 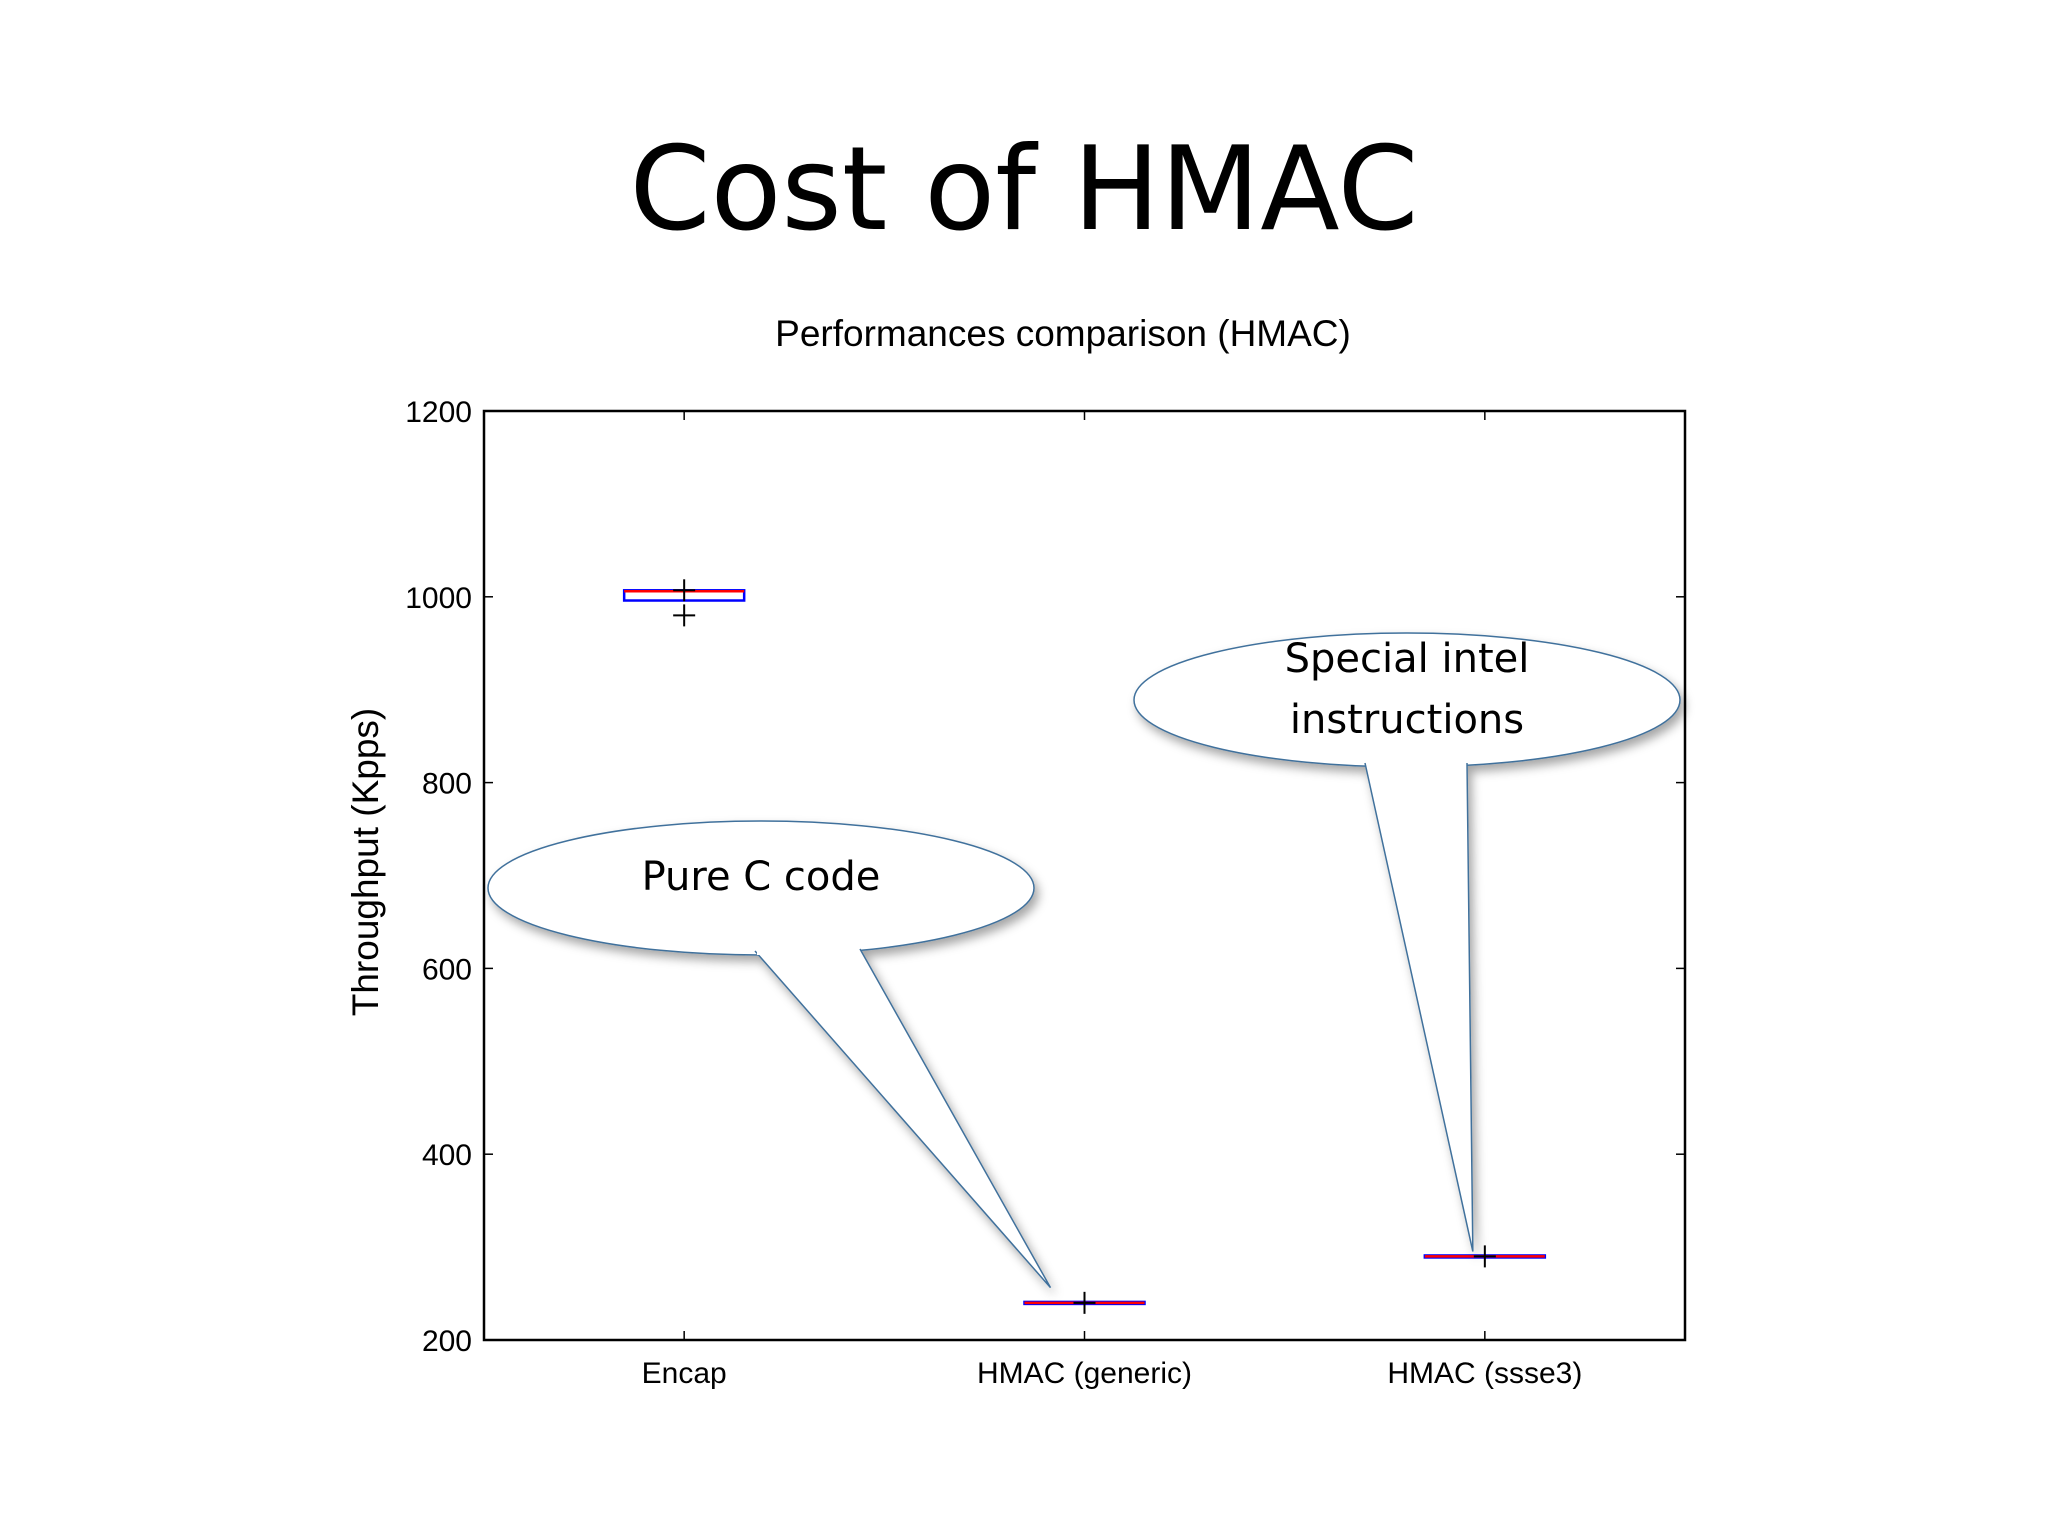 What do you see at coordinates (438, 598) in the screenshot?
I see `y-tick-label: 1000` at bounding box center [438, 598].